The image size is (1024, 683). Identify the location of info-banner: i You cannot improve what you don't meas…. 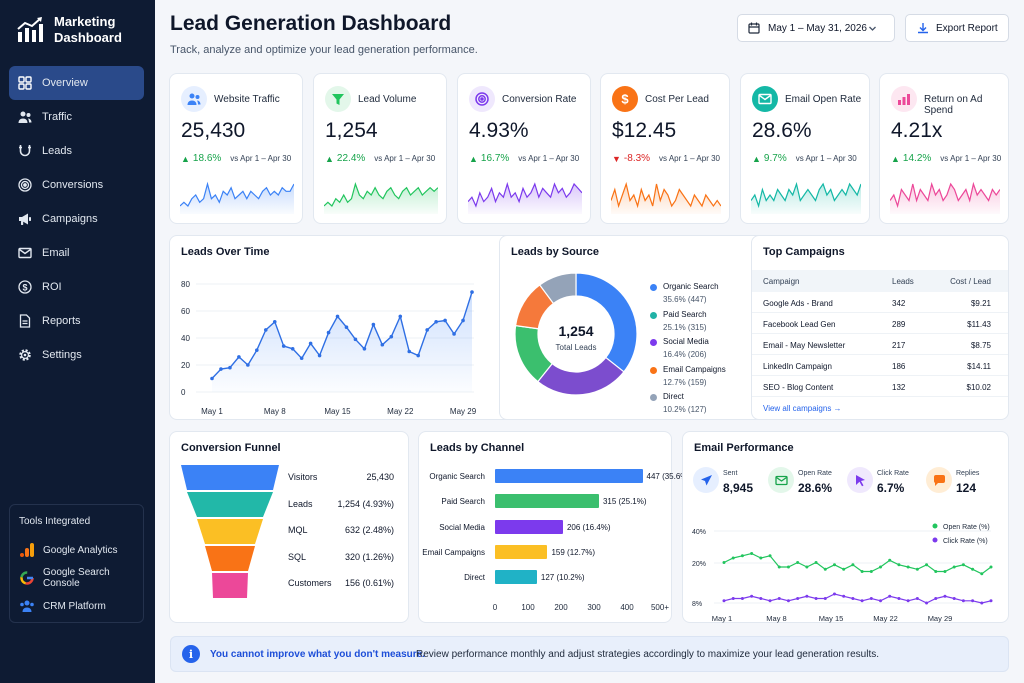
(589, 654).